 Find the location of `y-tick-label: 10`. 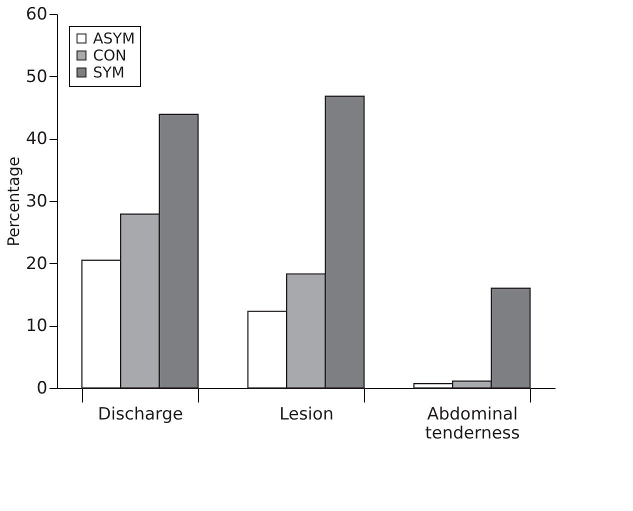

y-tick-label: 10 is located at coordinates (37, 326).